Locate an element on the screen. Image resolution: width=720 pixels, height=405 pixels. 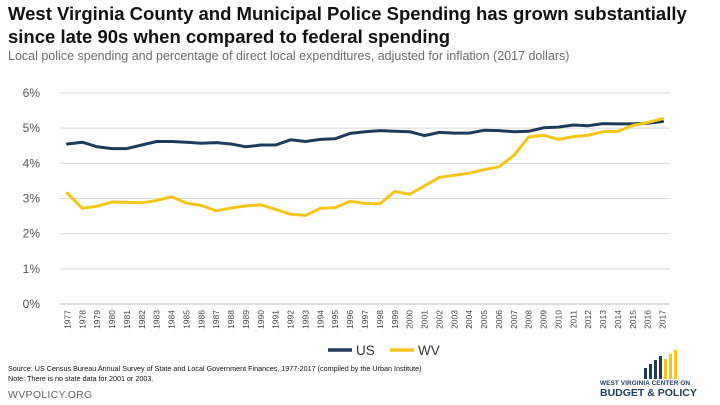
y-tick-label: 6% is located at coordinates (32, 93).